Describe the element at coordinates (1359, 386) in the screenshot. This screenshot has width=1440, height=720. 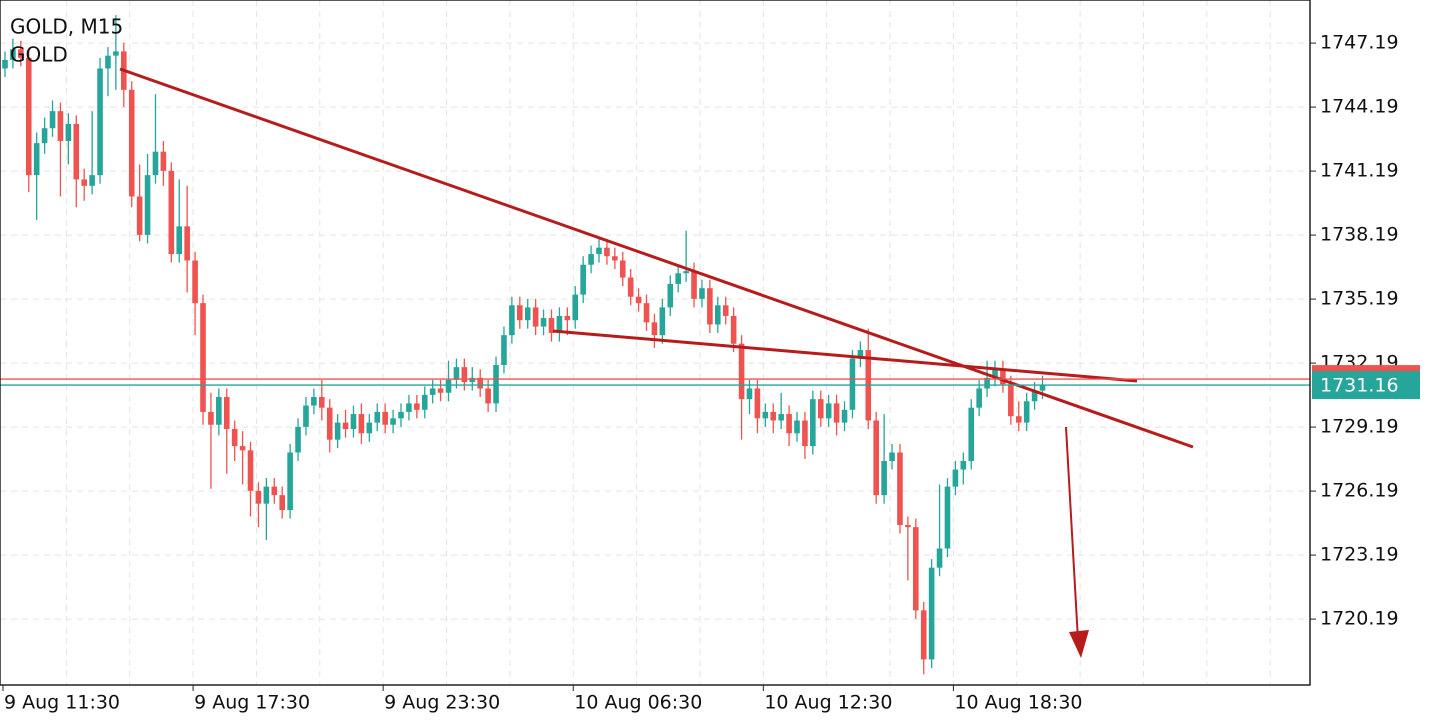
I see `last-price-label: 1731.16` at that location.